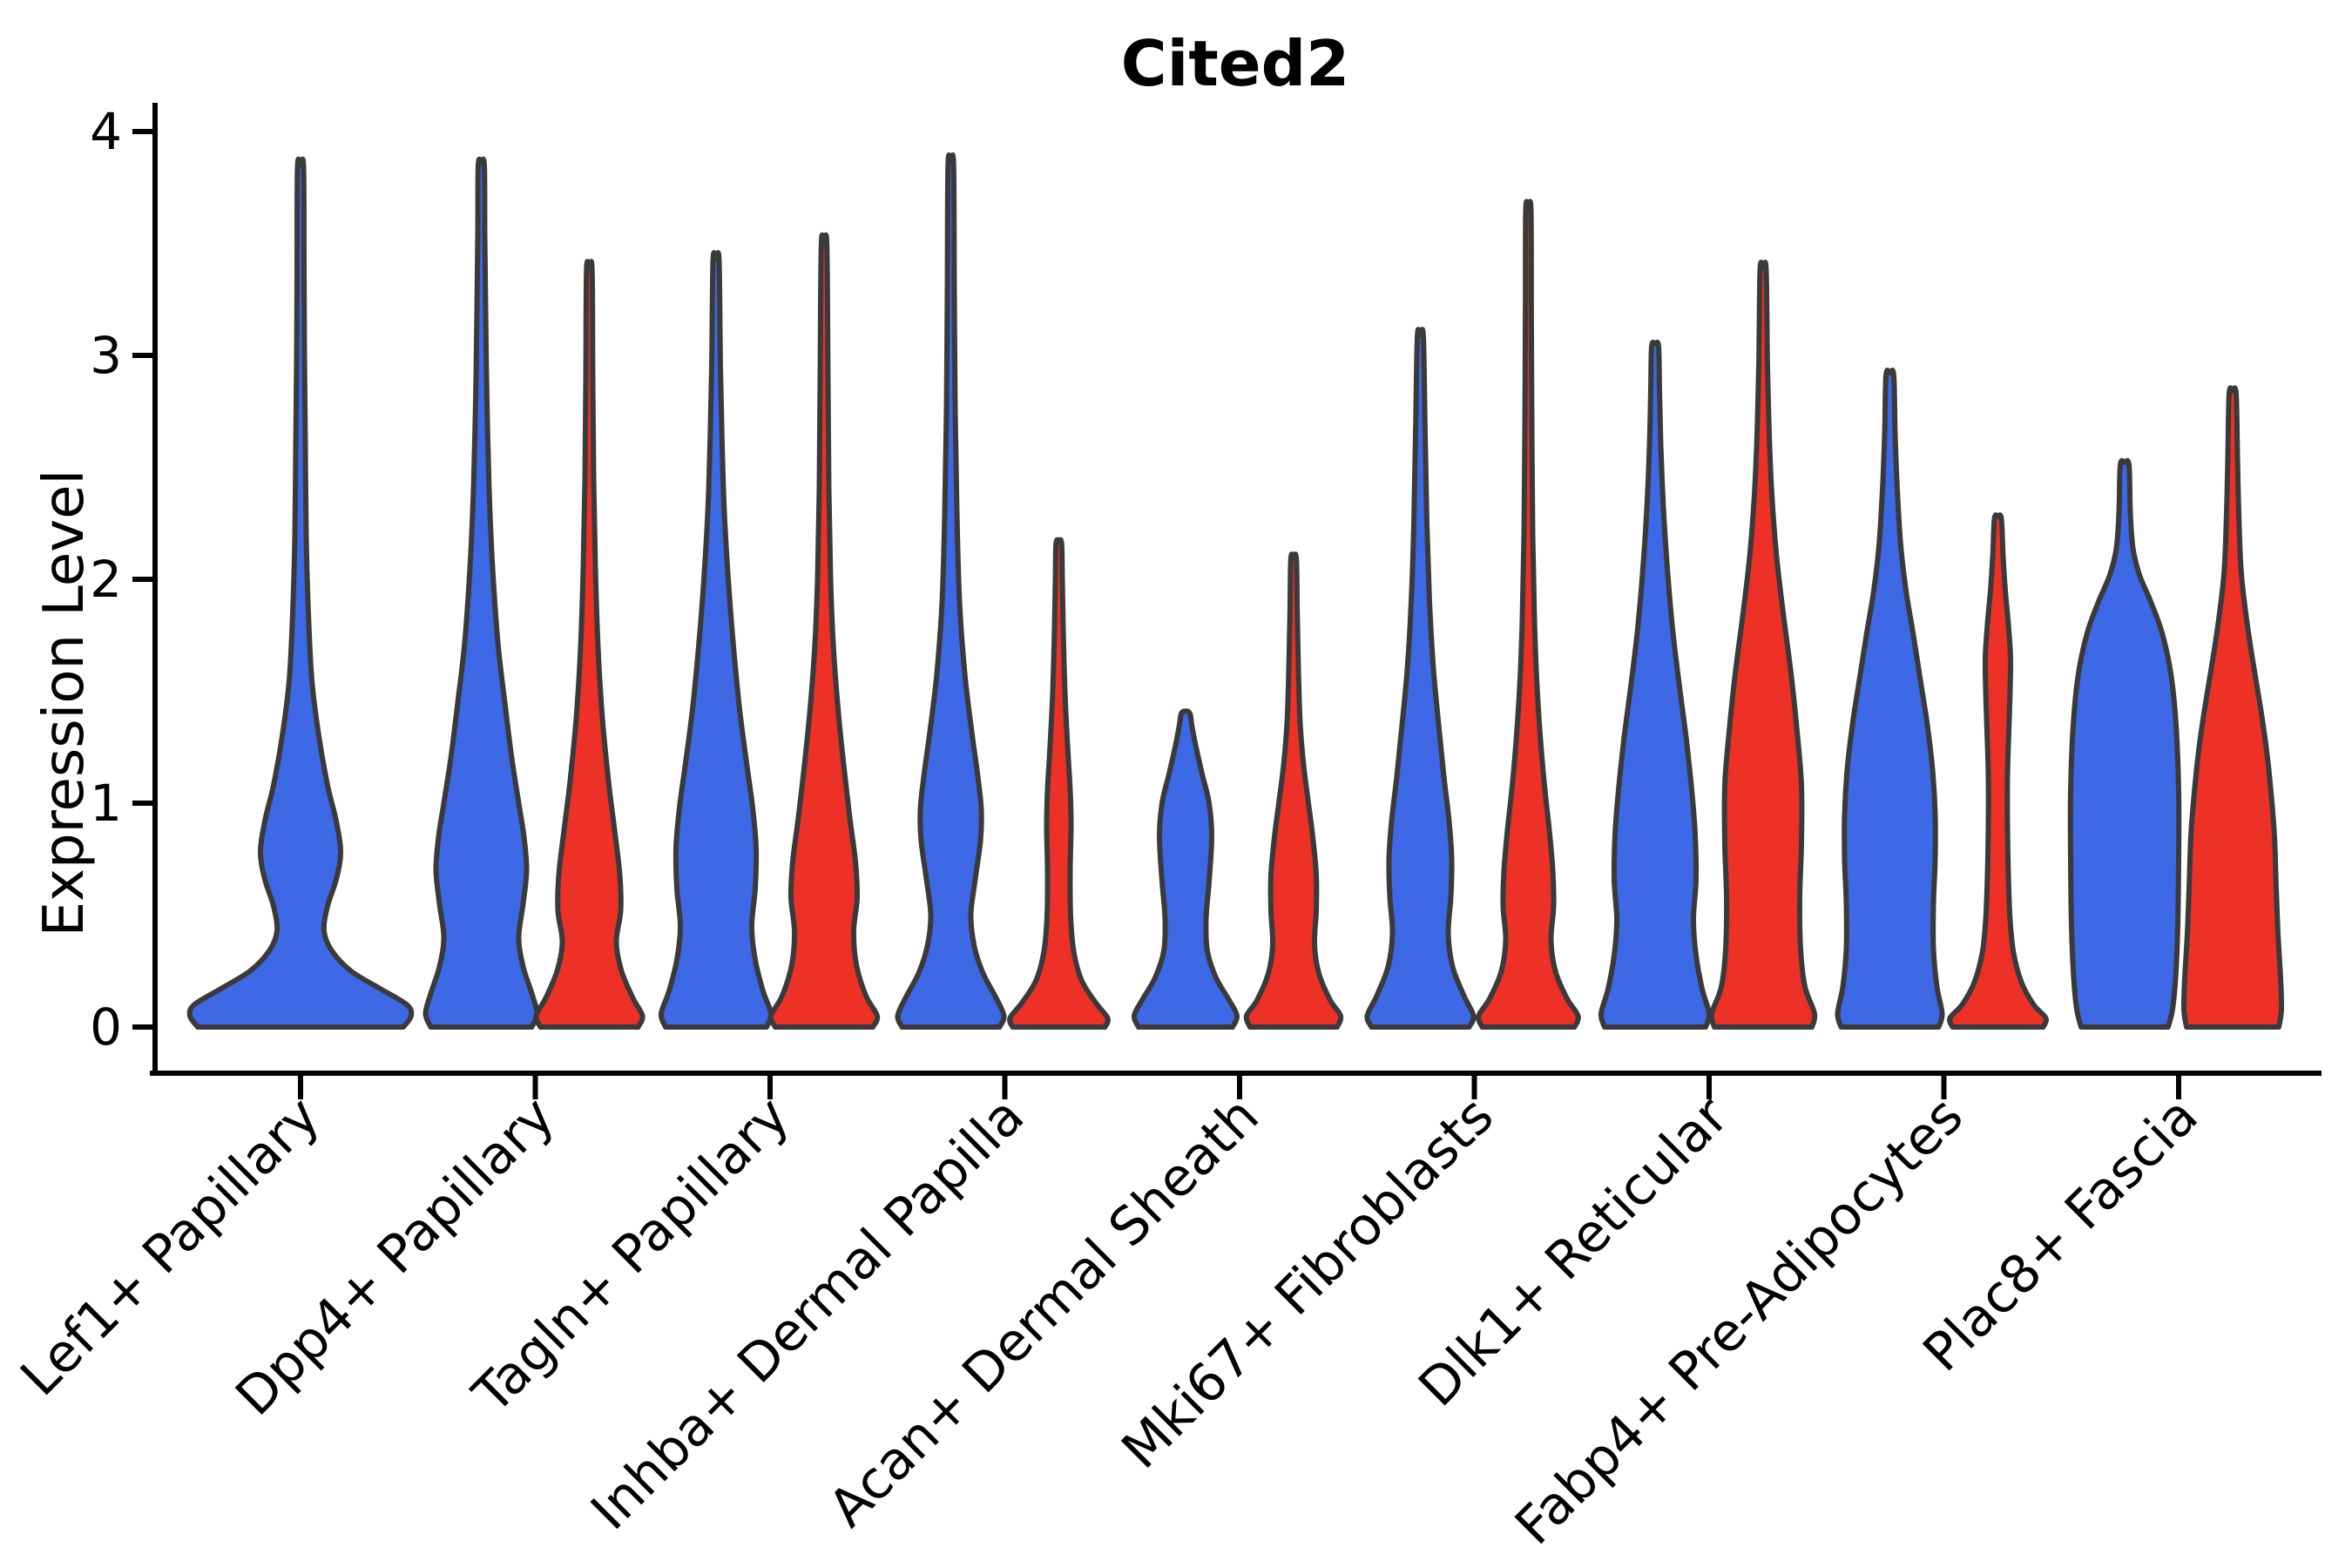  I want to click on violin-1-blue, so click(481, 593).